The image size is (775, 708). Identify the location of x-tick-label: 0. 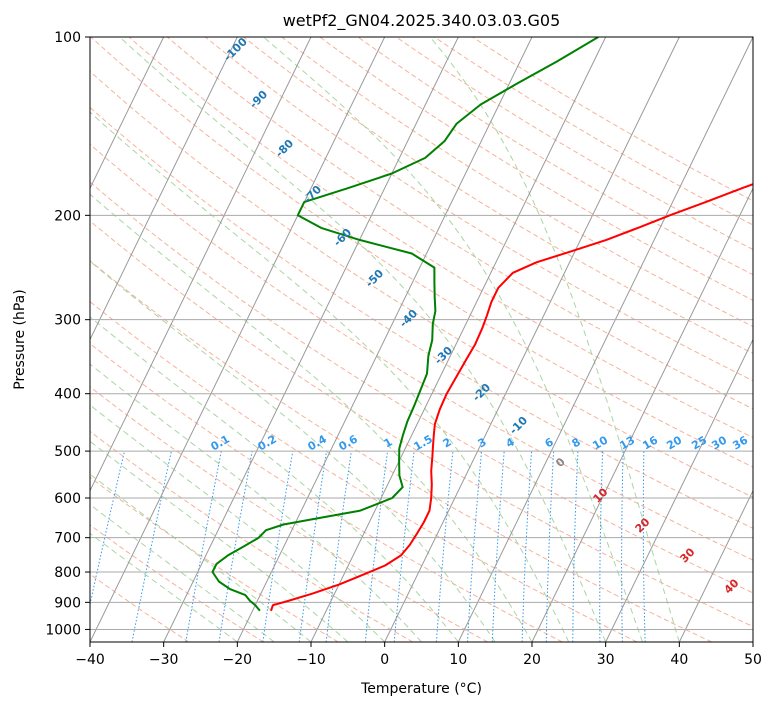
(384, 660).